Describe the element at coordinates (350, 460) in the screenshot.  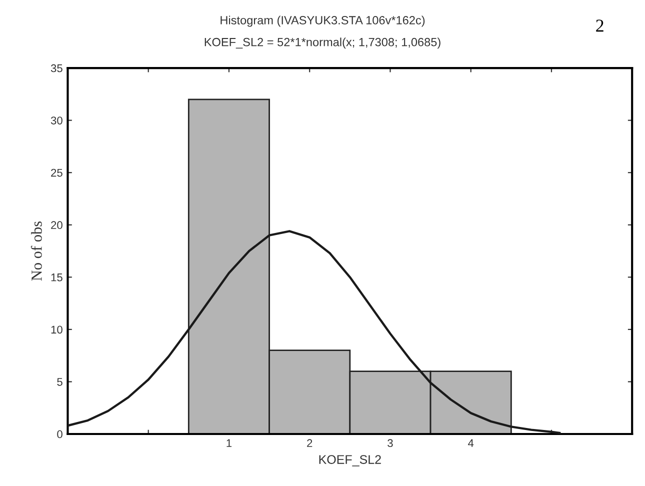
I see `x-axis-title: KOEF_SL2` at that location.